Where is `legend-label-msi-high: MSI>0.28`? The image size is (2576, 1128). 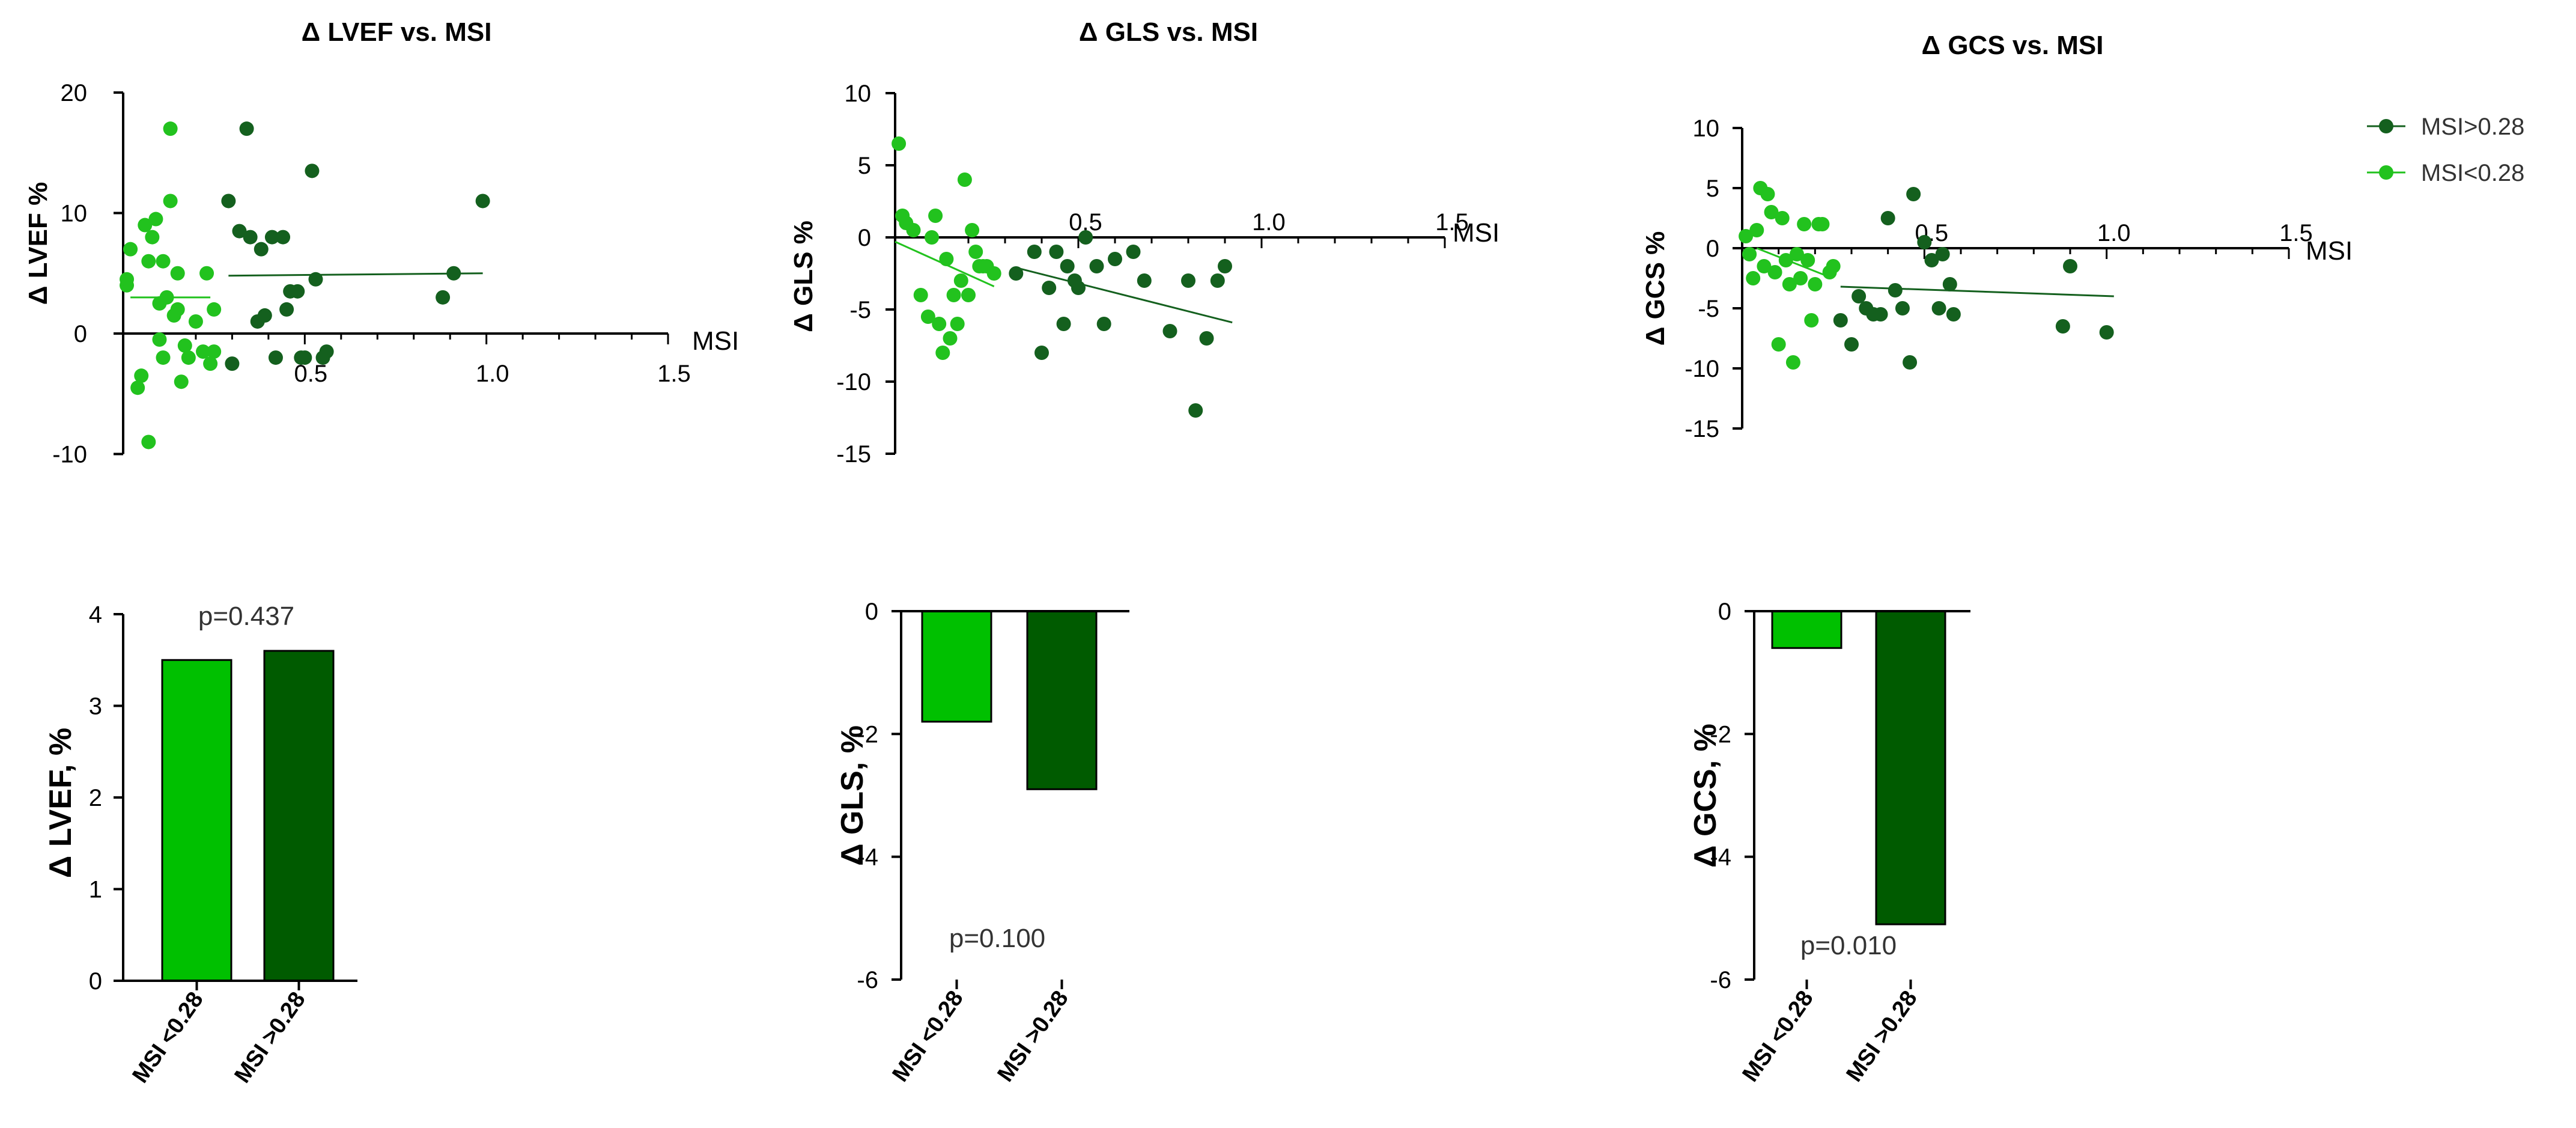
legend-label-msi-high: MSI>0.28 is located at coordinates (2473, 127).